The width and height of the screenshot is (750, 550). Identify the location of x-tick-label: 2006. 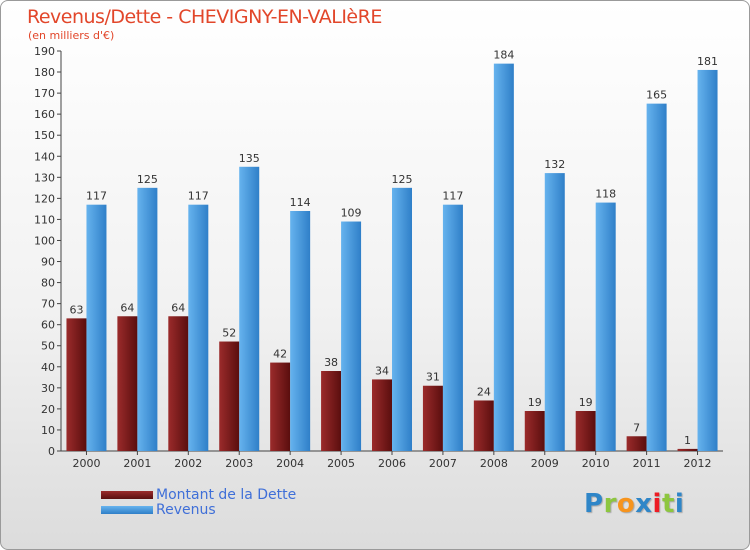
(392, 463).